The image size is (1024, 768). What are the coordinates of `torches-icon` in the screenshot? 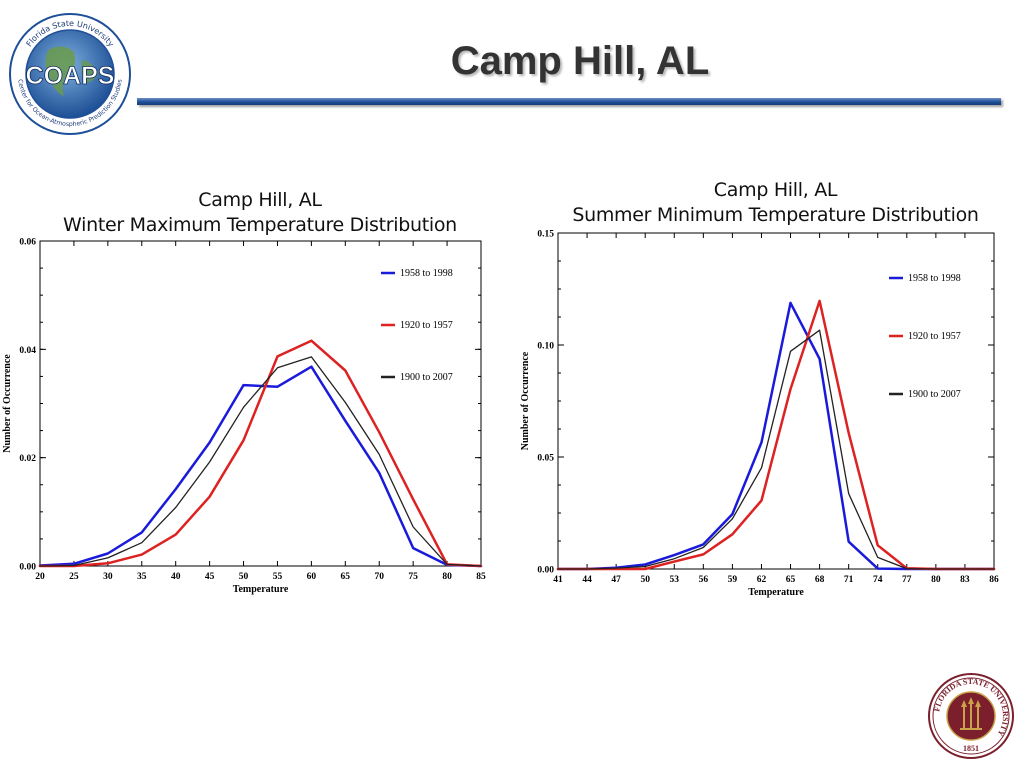 It's located at (971, 713).